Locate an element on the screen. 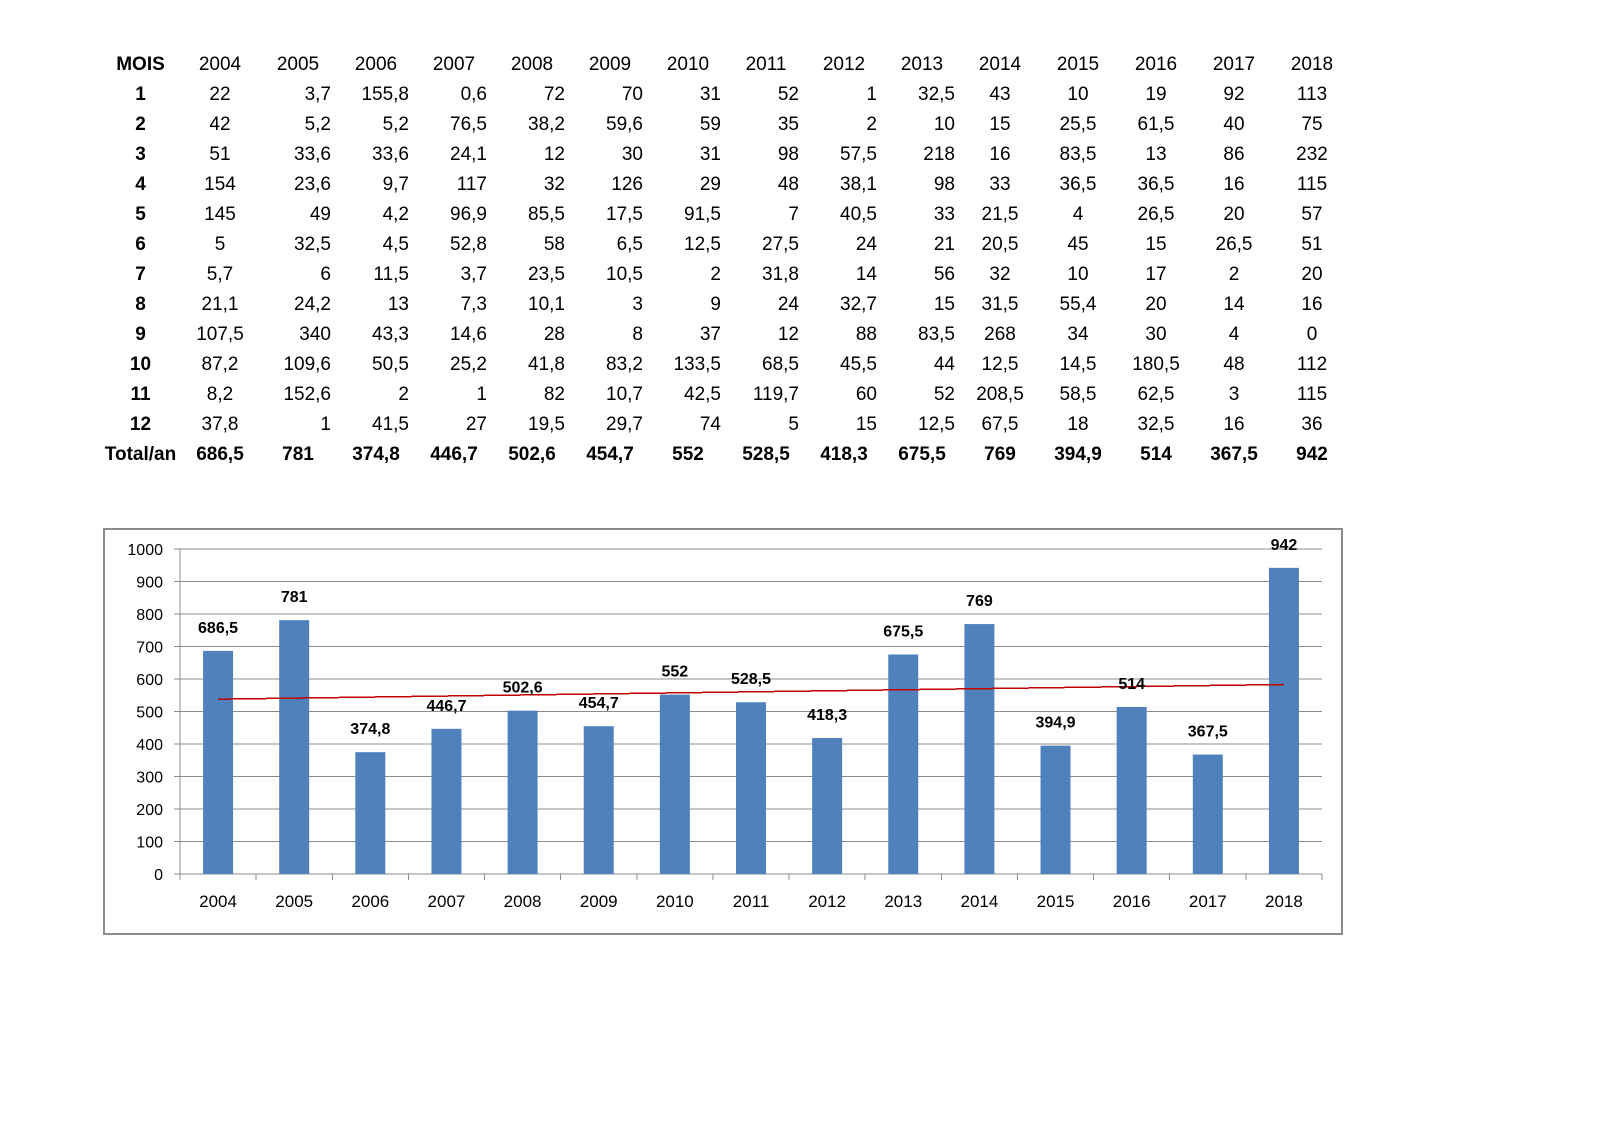 This screenshot has width=1600, height=1131. table-cell: 152,6 is located at coordinates (307, 394).